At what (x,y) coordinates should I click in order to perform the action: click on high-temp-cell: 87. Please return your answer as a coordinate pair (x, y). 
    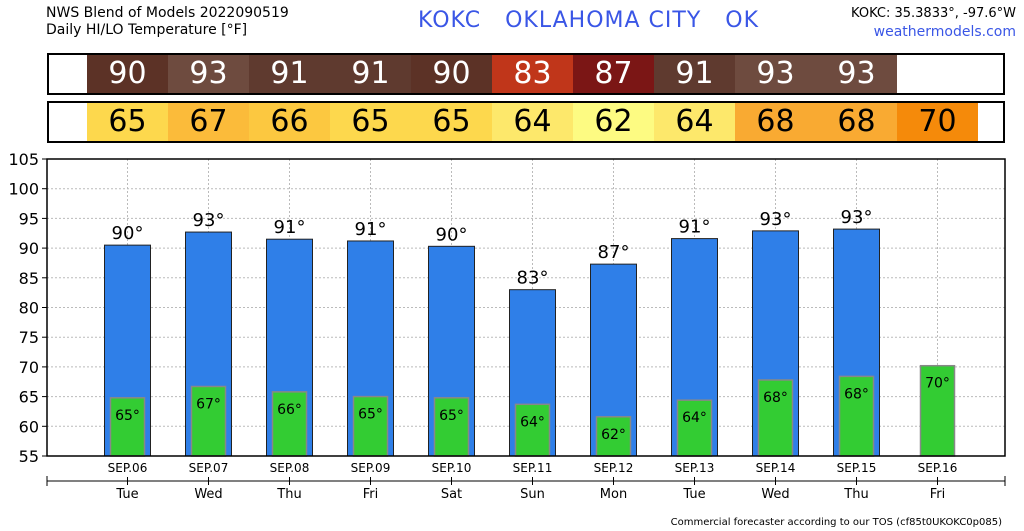
    Looking at the image, I should click on (613, 74).